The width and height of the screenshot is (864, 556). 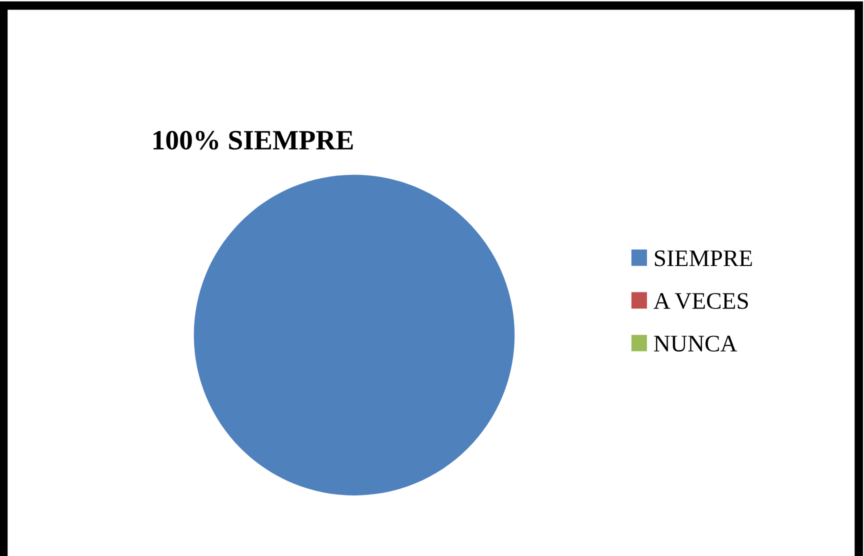 I want to click on data-label: 100% SIEMPRE, so click(x=253, y=140).